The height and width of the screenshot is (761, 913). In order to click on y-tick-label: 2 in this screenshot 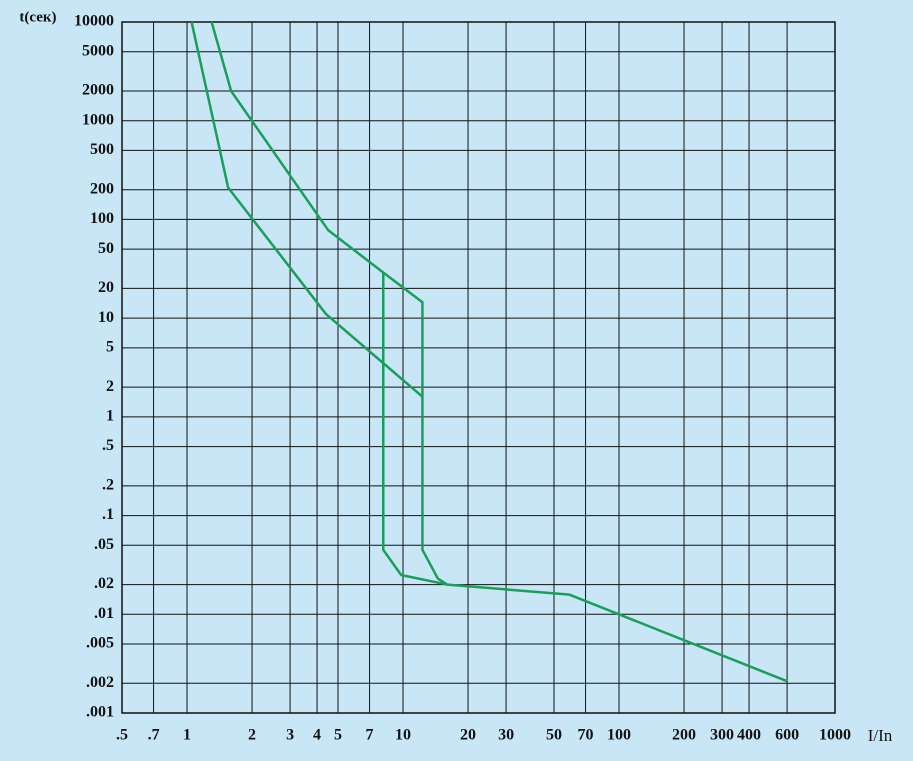, I will do `click(110, 386)`.